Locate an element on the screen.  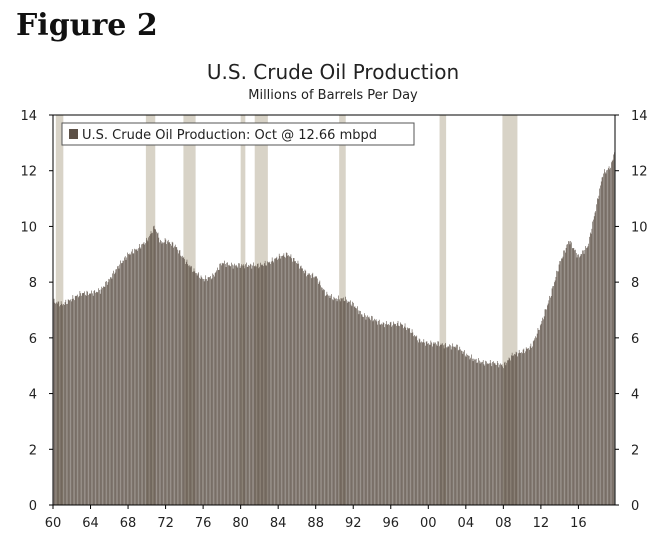
x-tick-label: 68 is located at coordinates (128, 523).